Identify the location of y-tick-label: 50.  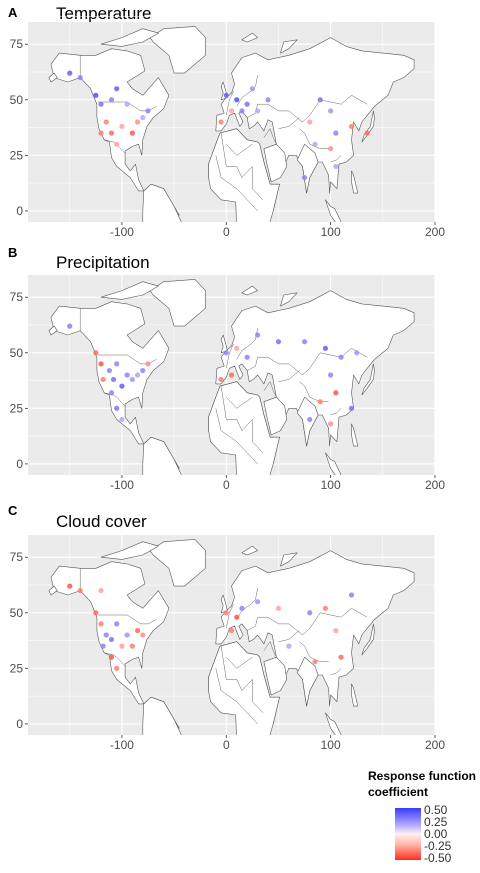
(17, 100).